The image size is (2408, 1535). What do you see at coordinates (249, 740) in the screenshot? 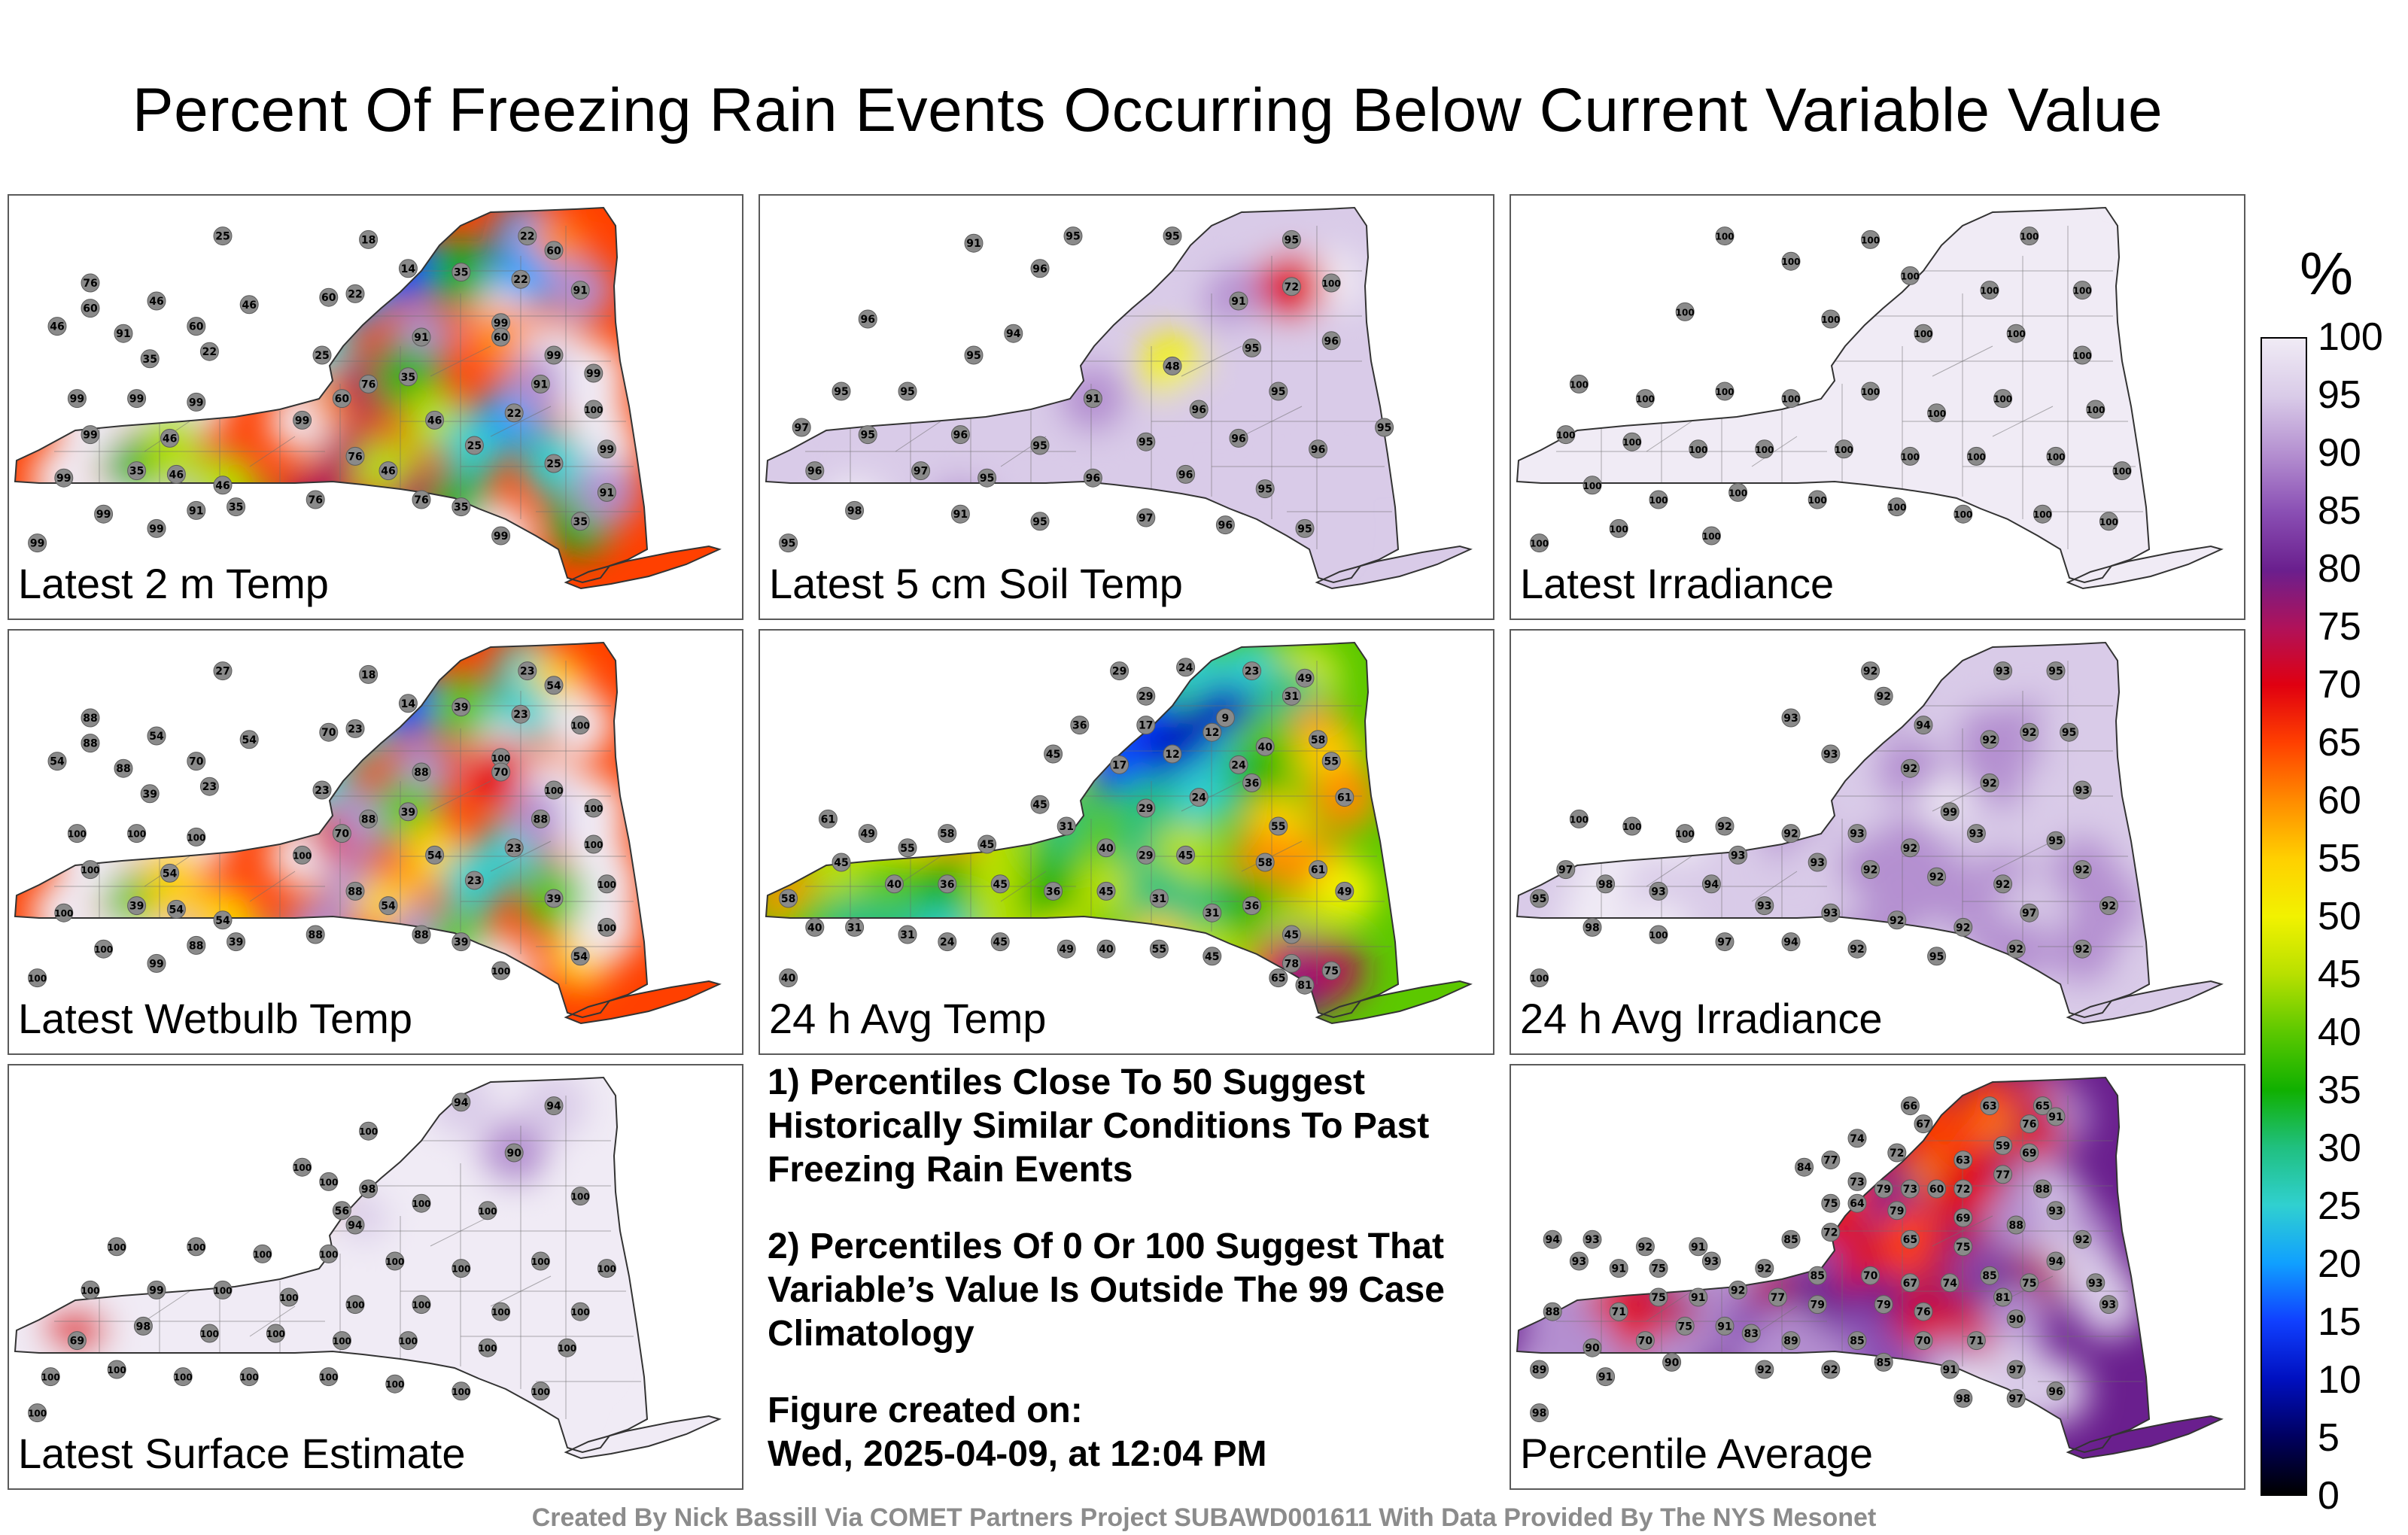
I see `station-value: 54` at bounding box center [249, 740].